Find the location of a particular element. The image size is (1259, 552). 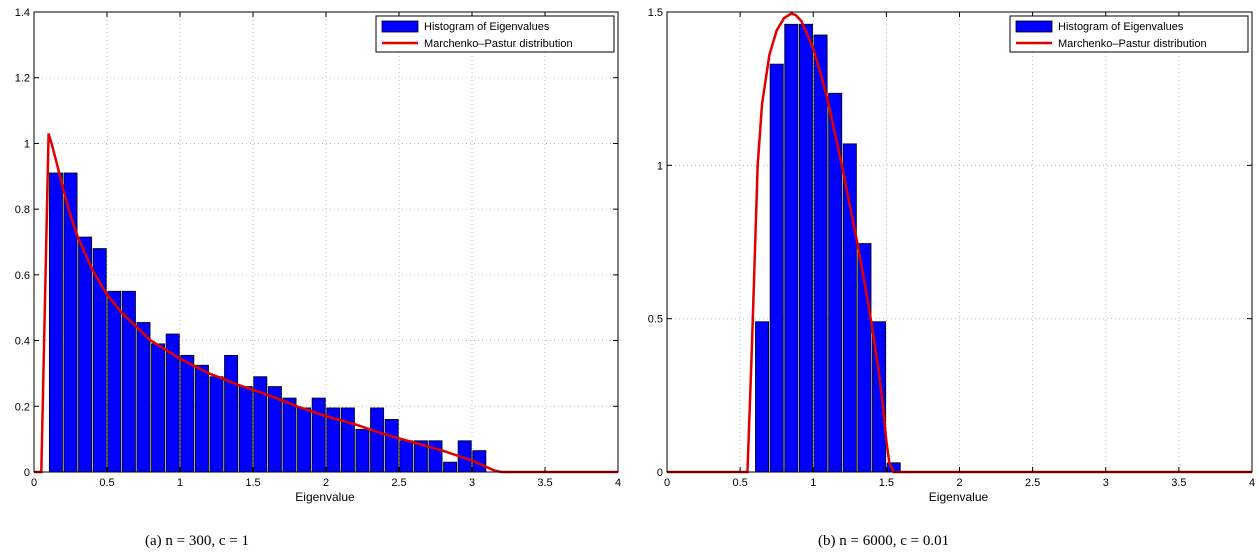

caption-b: (b) n = 6000, c = 0.01 is located at coordinates (883, 541).